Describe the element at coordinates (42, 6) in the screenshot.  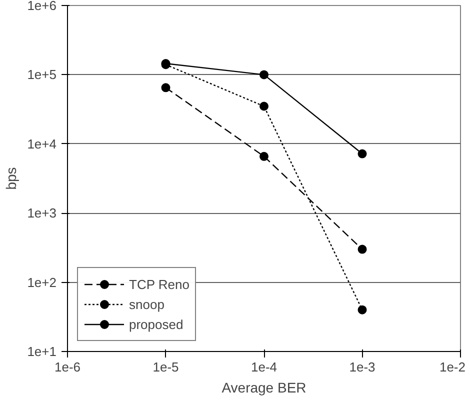
I see `y-tick-label: 1e+6` at that location.